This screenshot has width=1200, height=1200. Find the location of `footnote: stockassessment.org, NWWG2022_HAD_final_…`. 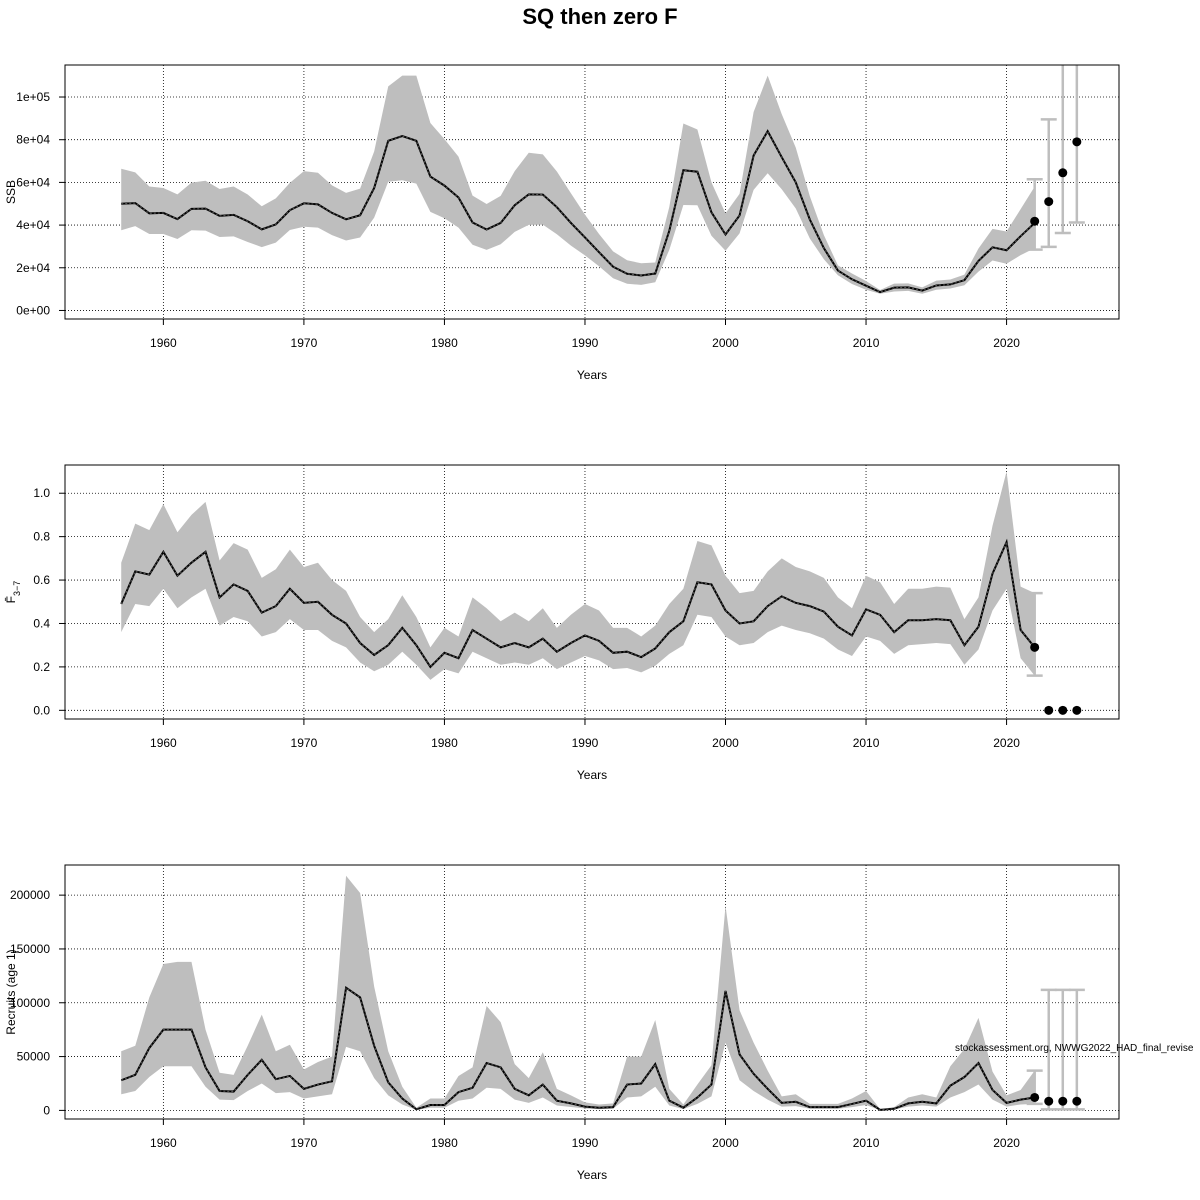

footnote: stockassessment.org, NWWG2022_HAD_final_… is located at coordinates (1074, 1048).